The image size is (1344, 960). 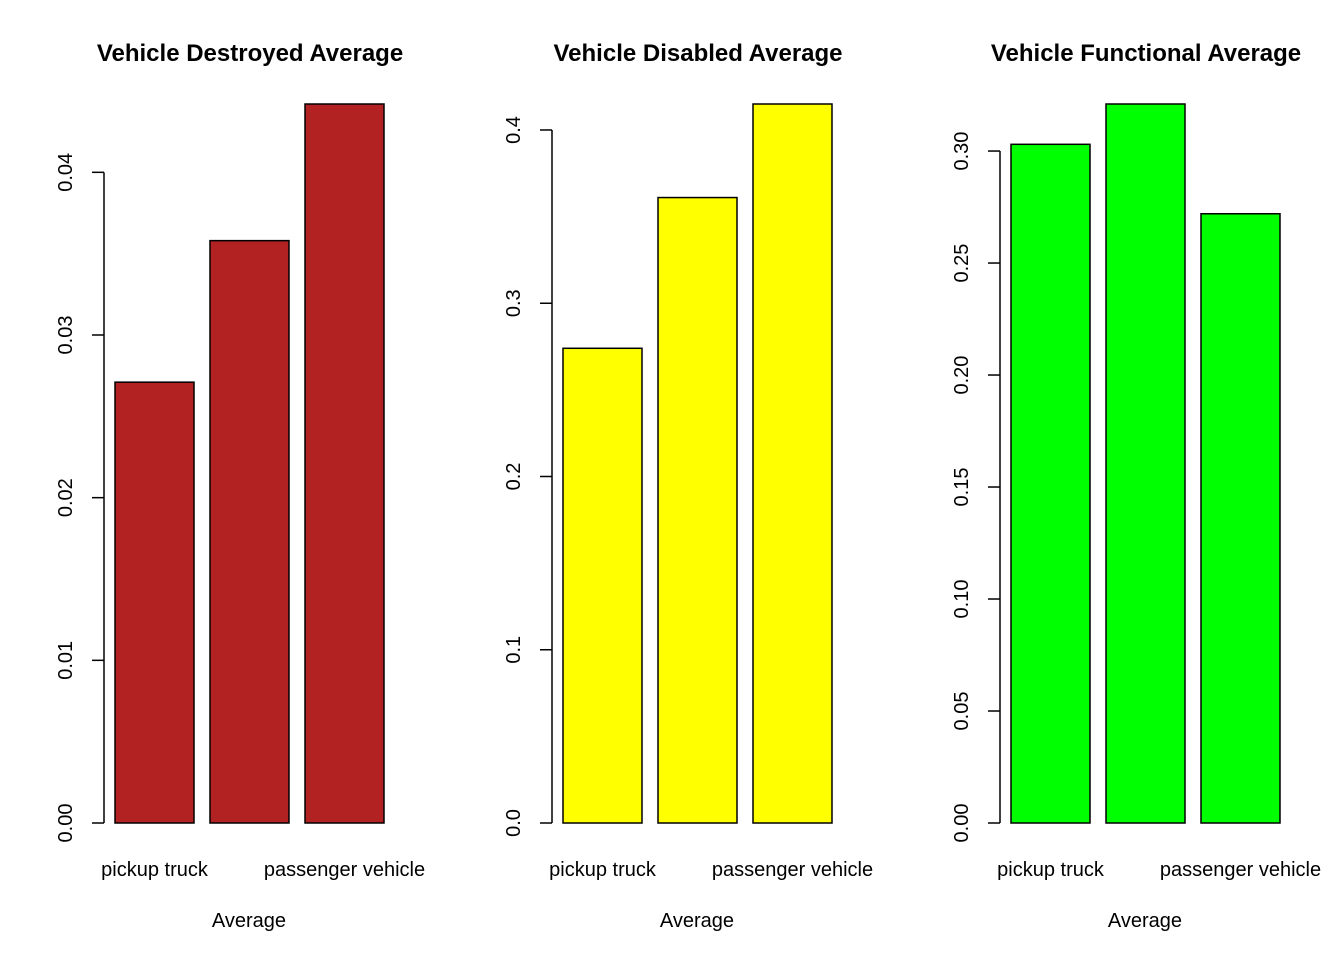 What do you see at coordinates (66, 497) in the screenshot?
I see `y-tick-label: 0.02` at bounding box center [66, 497].